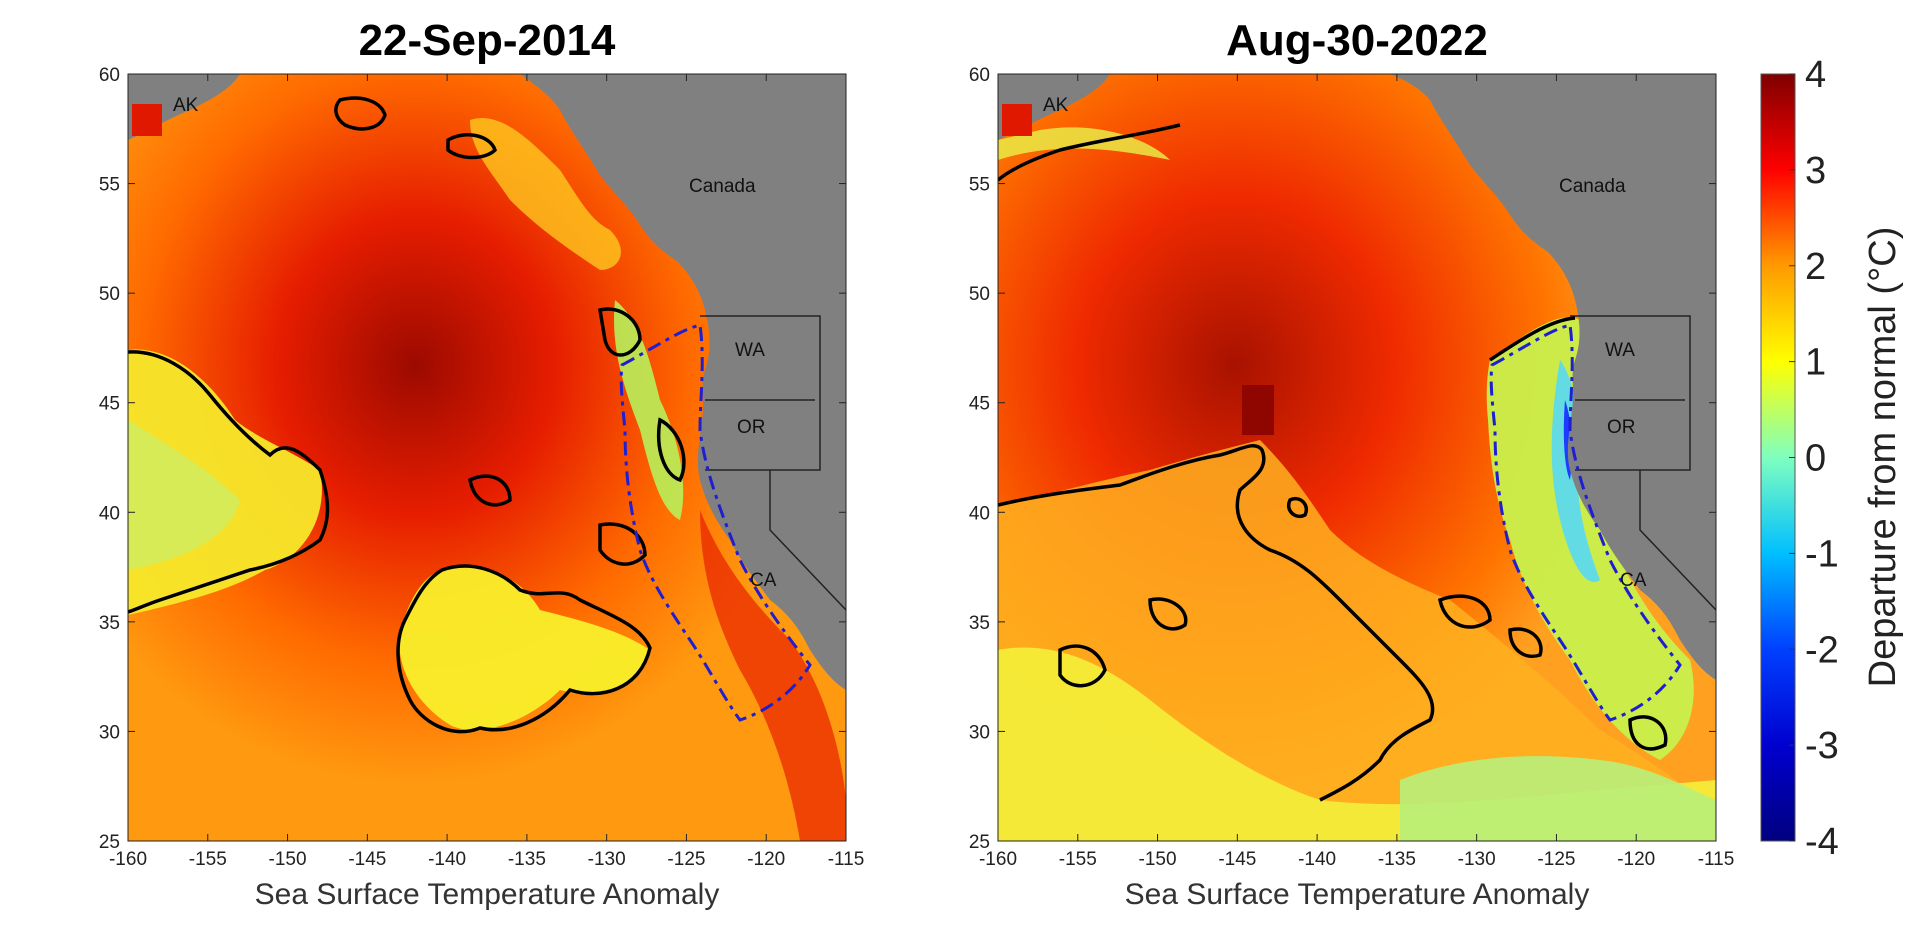 This screenshot has width=1908, height=942. Describe the element at coordinates (1815, 267) in the screenshot. I see `colorbar-tick-label: 2` at that location.